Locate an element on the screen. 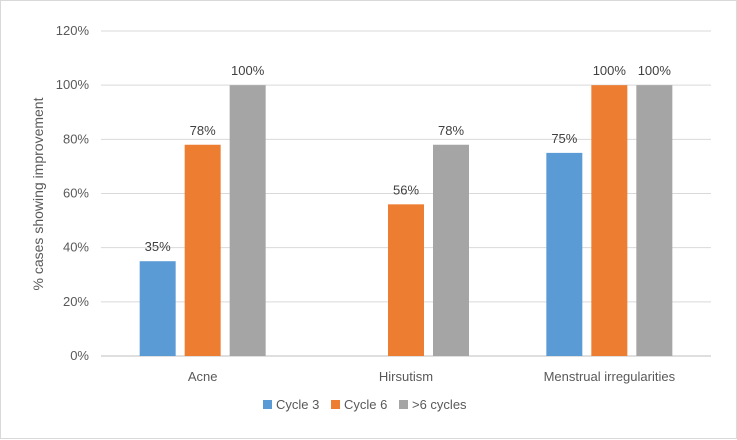 This screenshot has width=737, height=440. legend-entry: >6 cycles is located at coordinates (439, 404).